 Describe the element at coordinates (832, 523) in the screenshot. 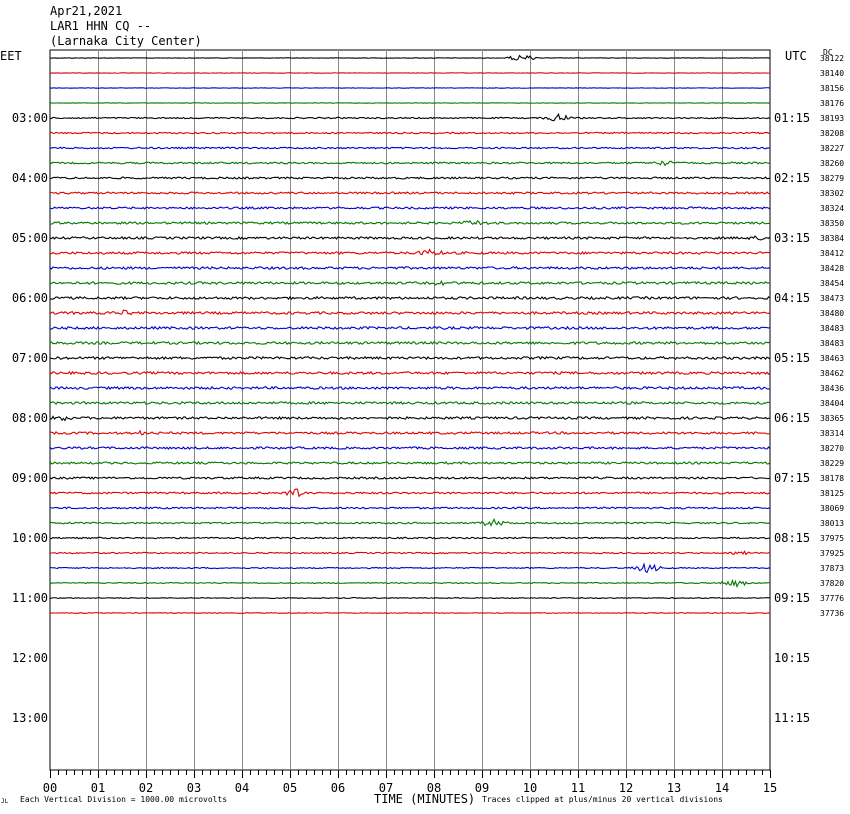

I see `dc-offset-label: 38013` at that location.